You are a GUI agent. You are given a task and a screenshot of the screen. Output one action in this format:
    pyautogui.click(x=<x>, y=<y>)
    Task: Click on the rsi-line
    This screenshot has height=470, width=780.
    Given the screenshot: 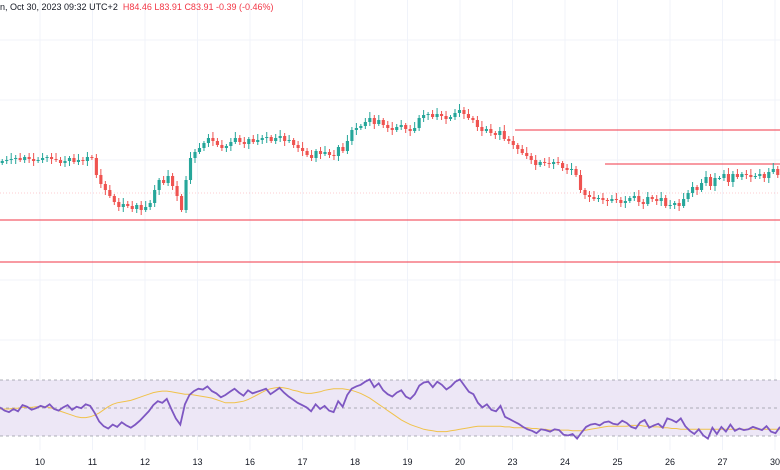 What is the action you would take?
    pyautogui.click(x=390, y=409)
    